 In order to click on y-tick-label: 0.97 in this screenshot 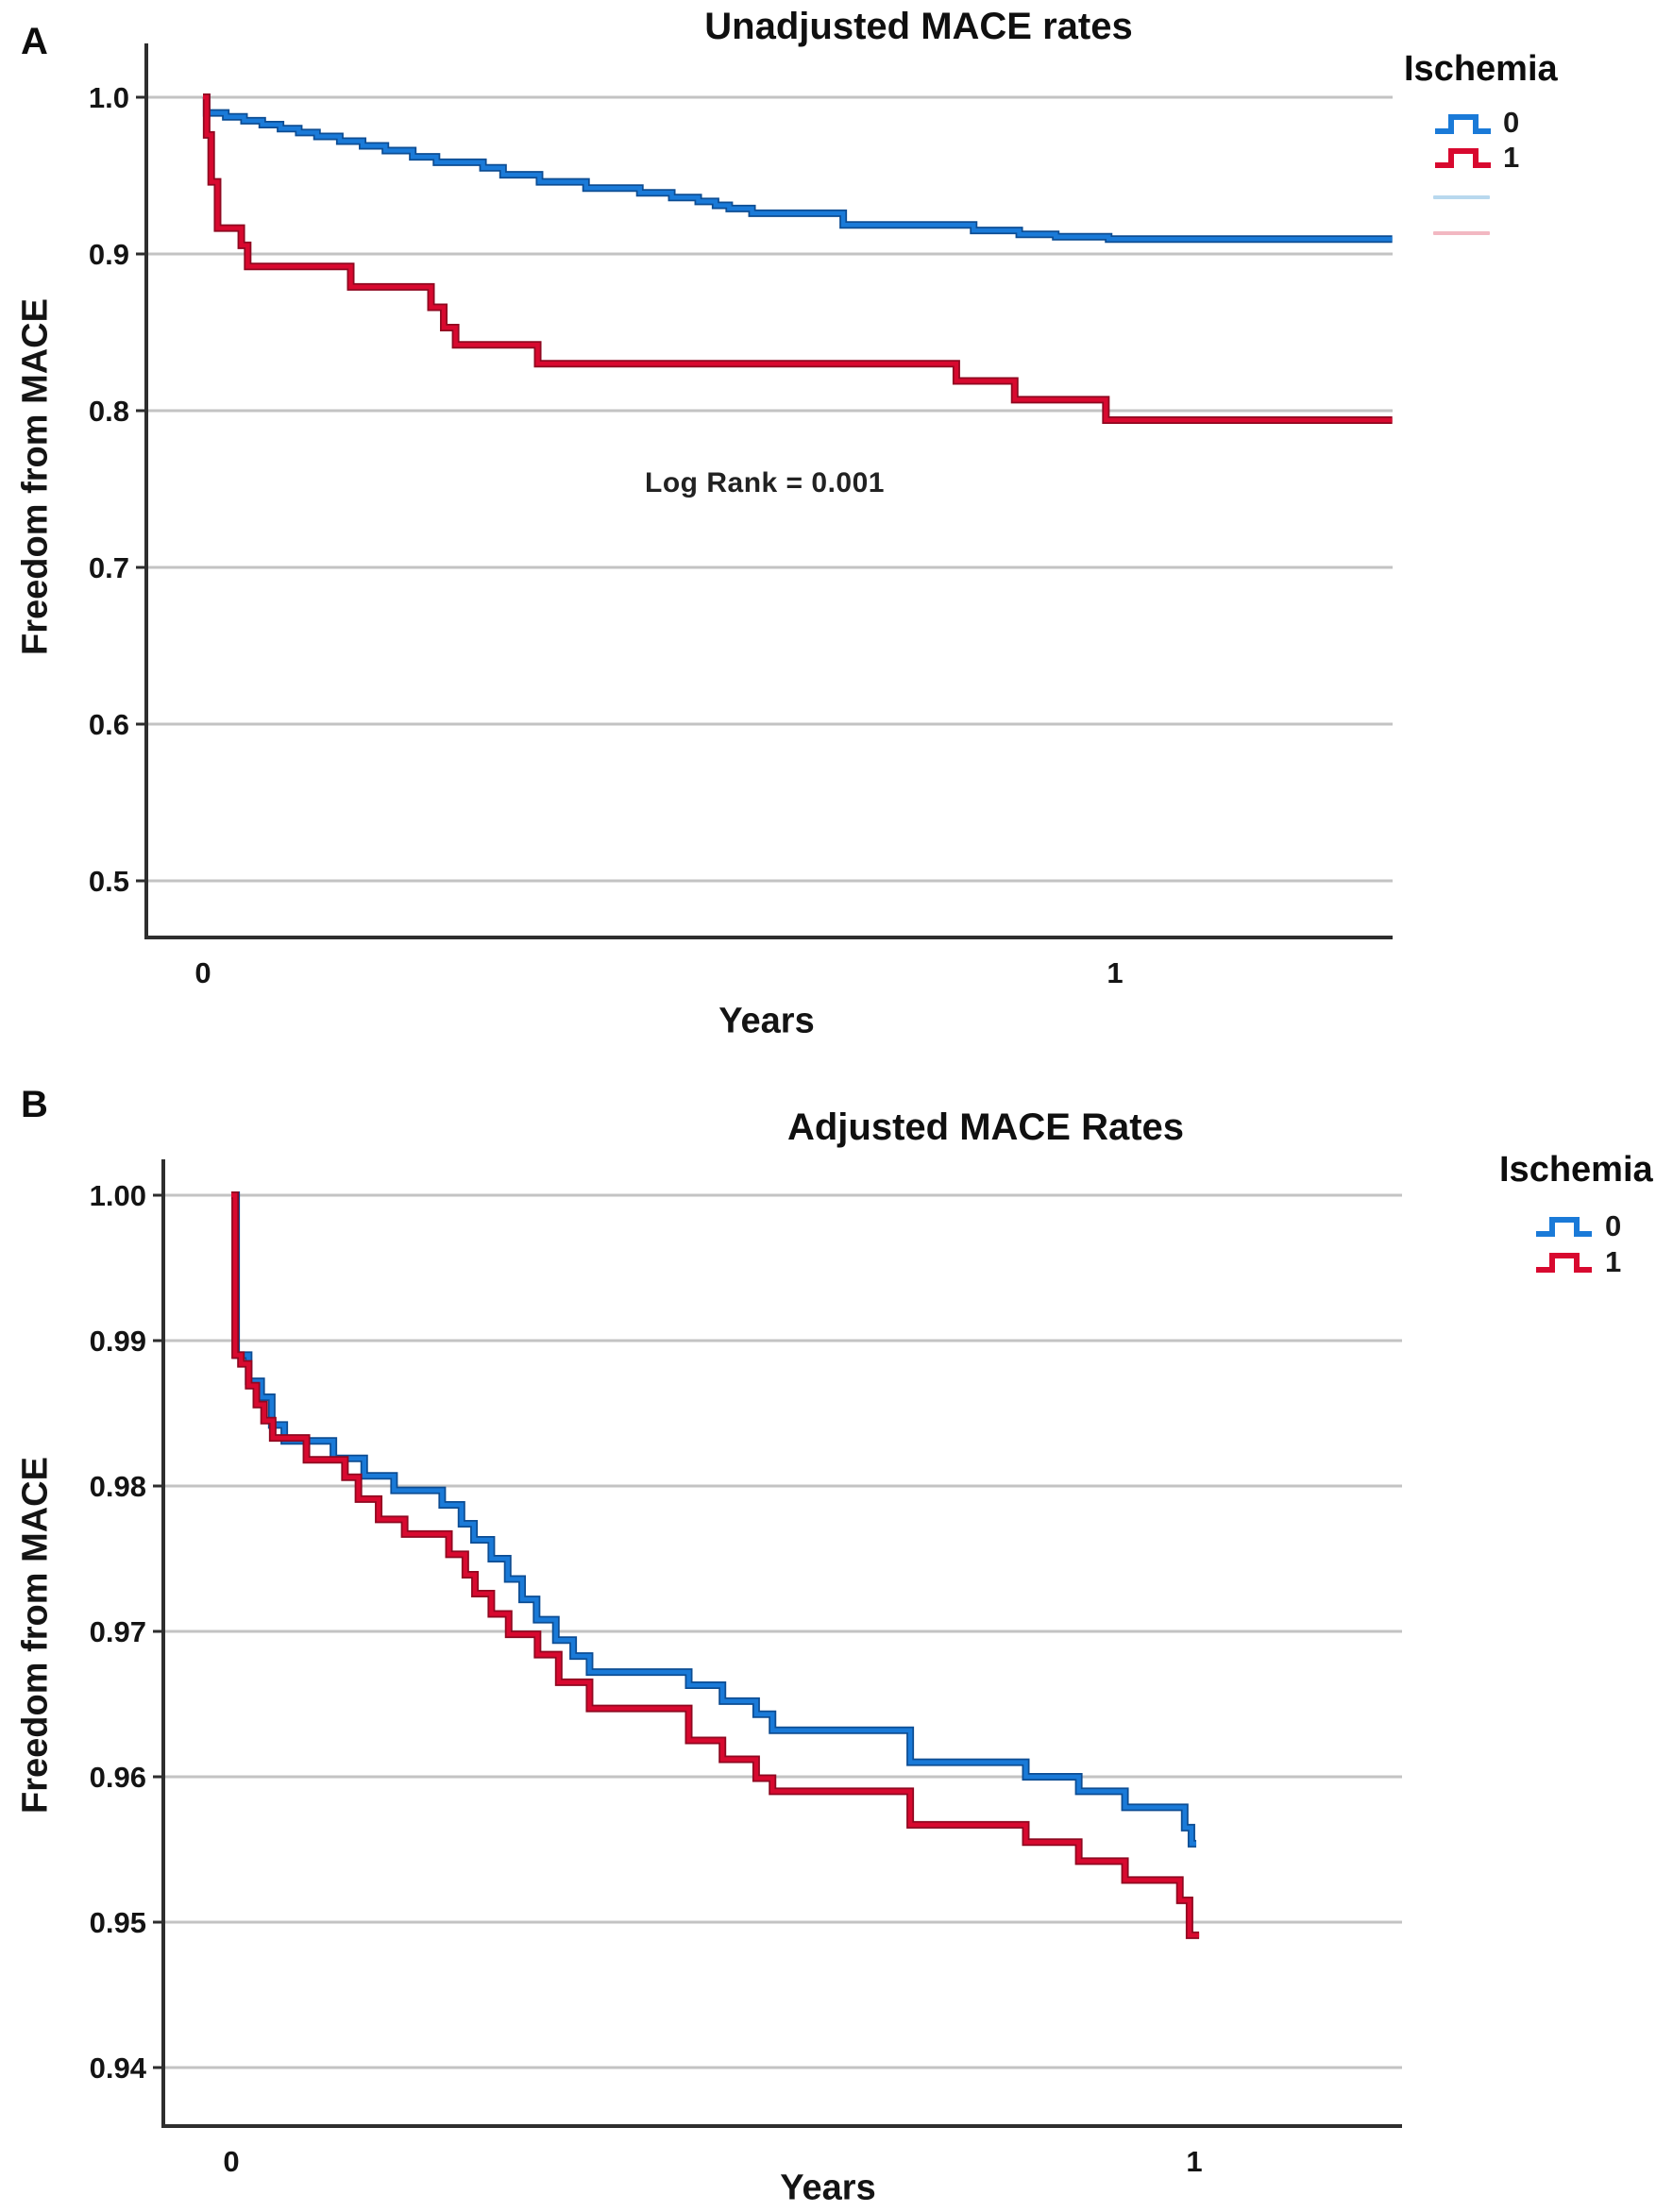, I will do `click(118, 1631)`.